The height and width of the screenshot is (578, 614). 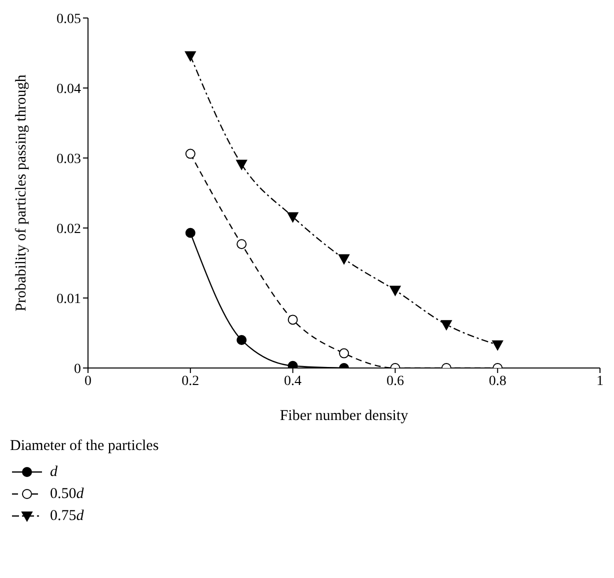 What do you see at coordinates (88, 381) in the screenshot?
I see `x-tick-label: 0` at bounding box center [88, 381].